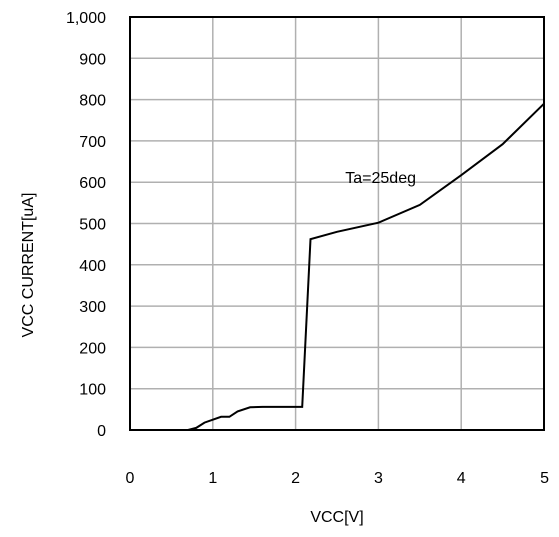  Describe the element at coordinates (92, 307) in the screenshot. I see `y-tick-label: 300` at that location.